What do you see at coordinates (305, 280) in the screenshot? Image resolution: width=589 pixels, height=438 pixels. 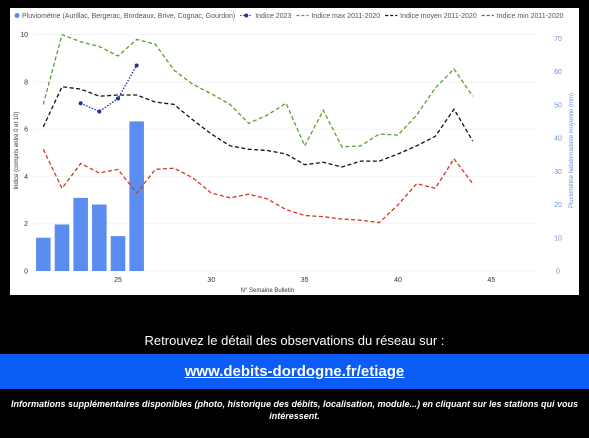 I see `x-tick-label: 35` at bounding box center [305, 280].